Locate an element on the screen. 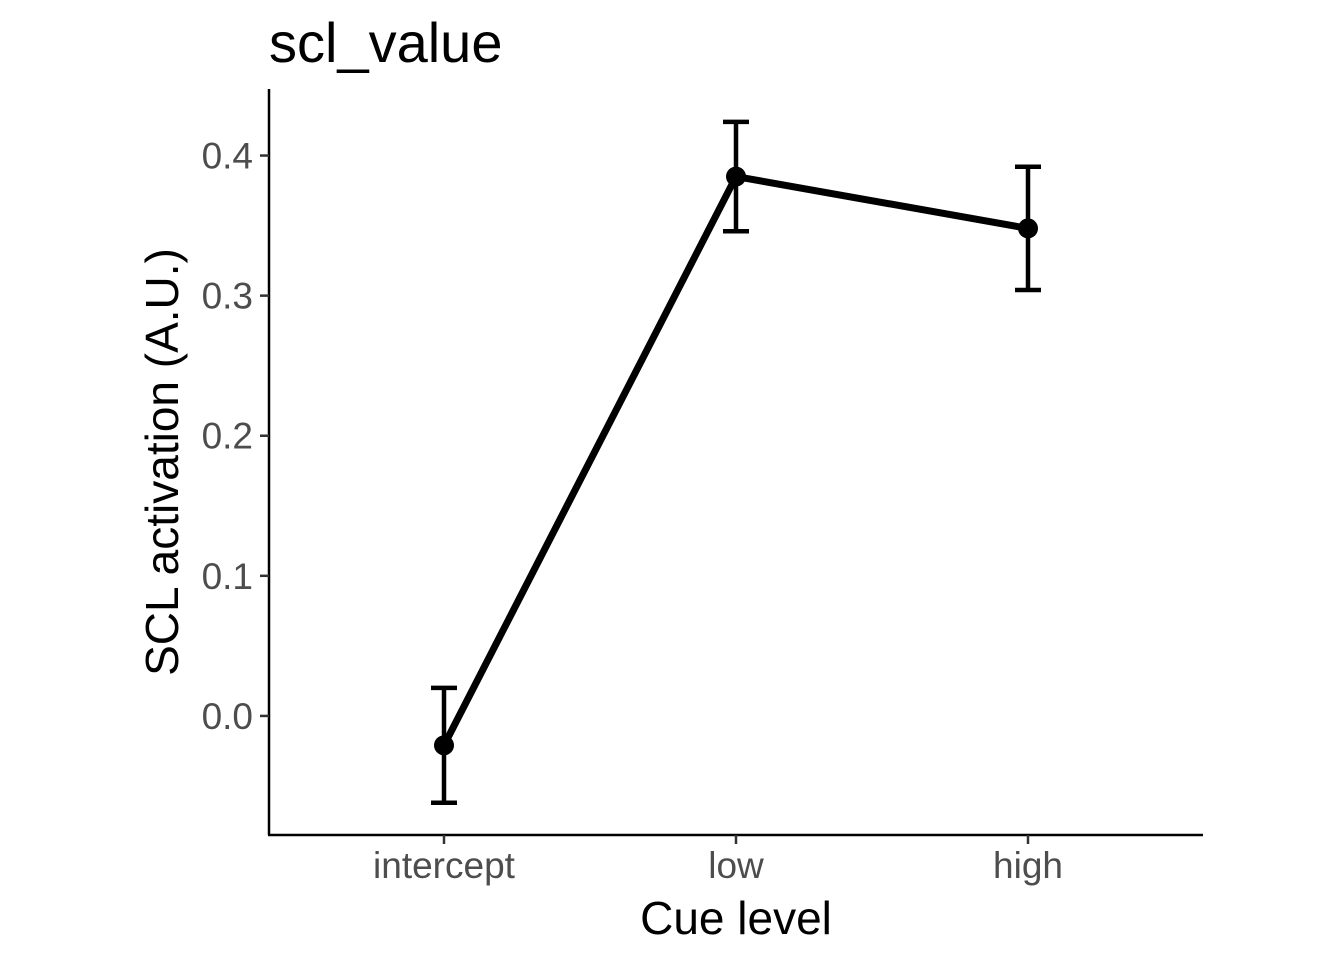 Image resolution: width=1344 pixels, height=960 pixels. x-tick-label: high is located at coordinates (1028, 865).